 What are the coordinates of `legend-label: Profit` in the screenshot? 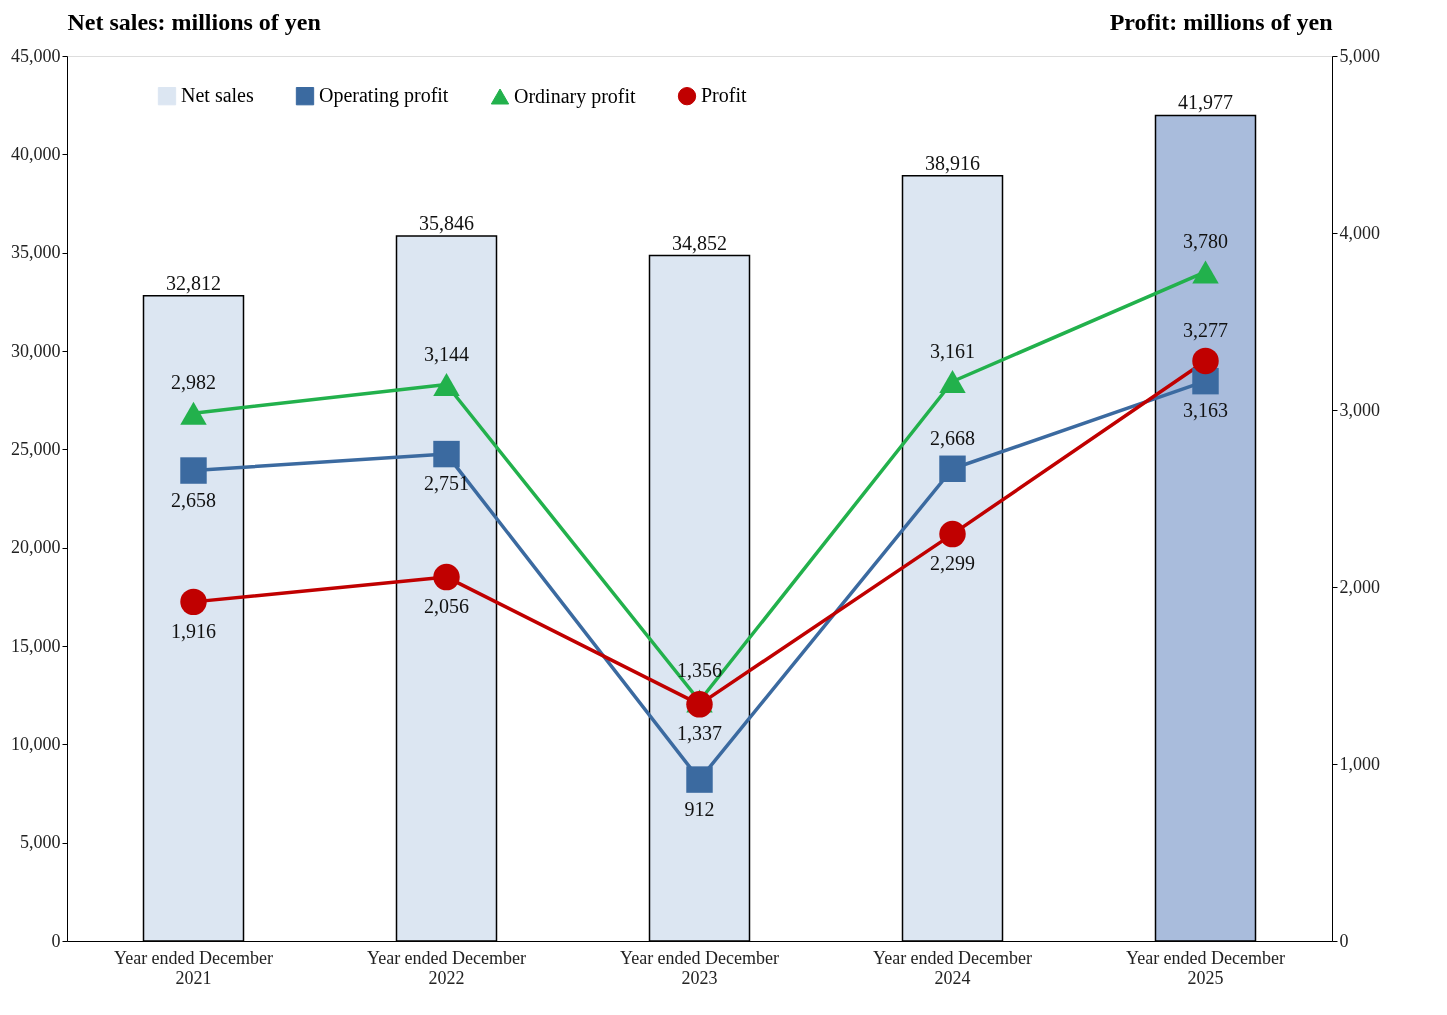 It's located at (724, 95).